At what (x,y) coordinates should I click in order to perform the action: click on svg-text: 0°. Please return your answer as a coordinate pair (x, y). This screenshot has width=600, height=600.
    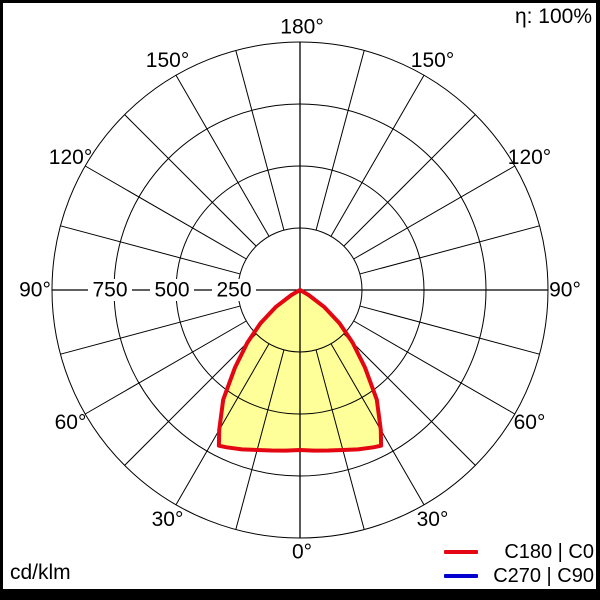
    Looking at the image, I should click on (302, 552).